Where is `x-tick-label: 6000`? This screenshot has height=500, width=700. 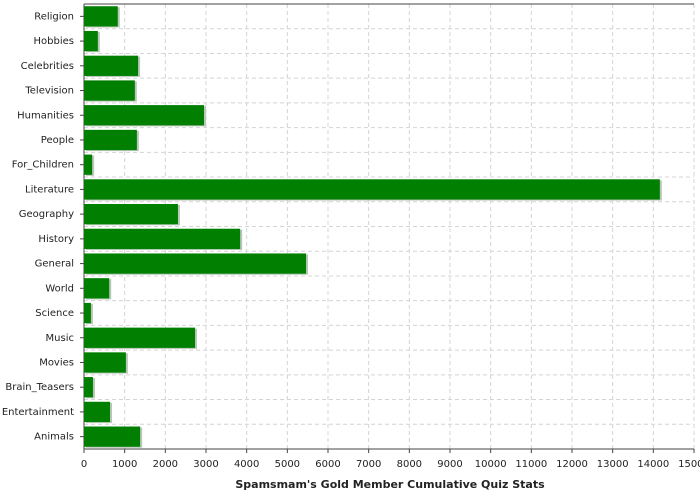
x-tick-label: 6000 is located at coordinates (327, 464).